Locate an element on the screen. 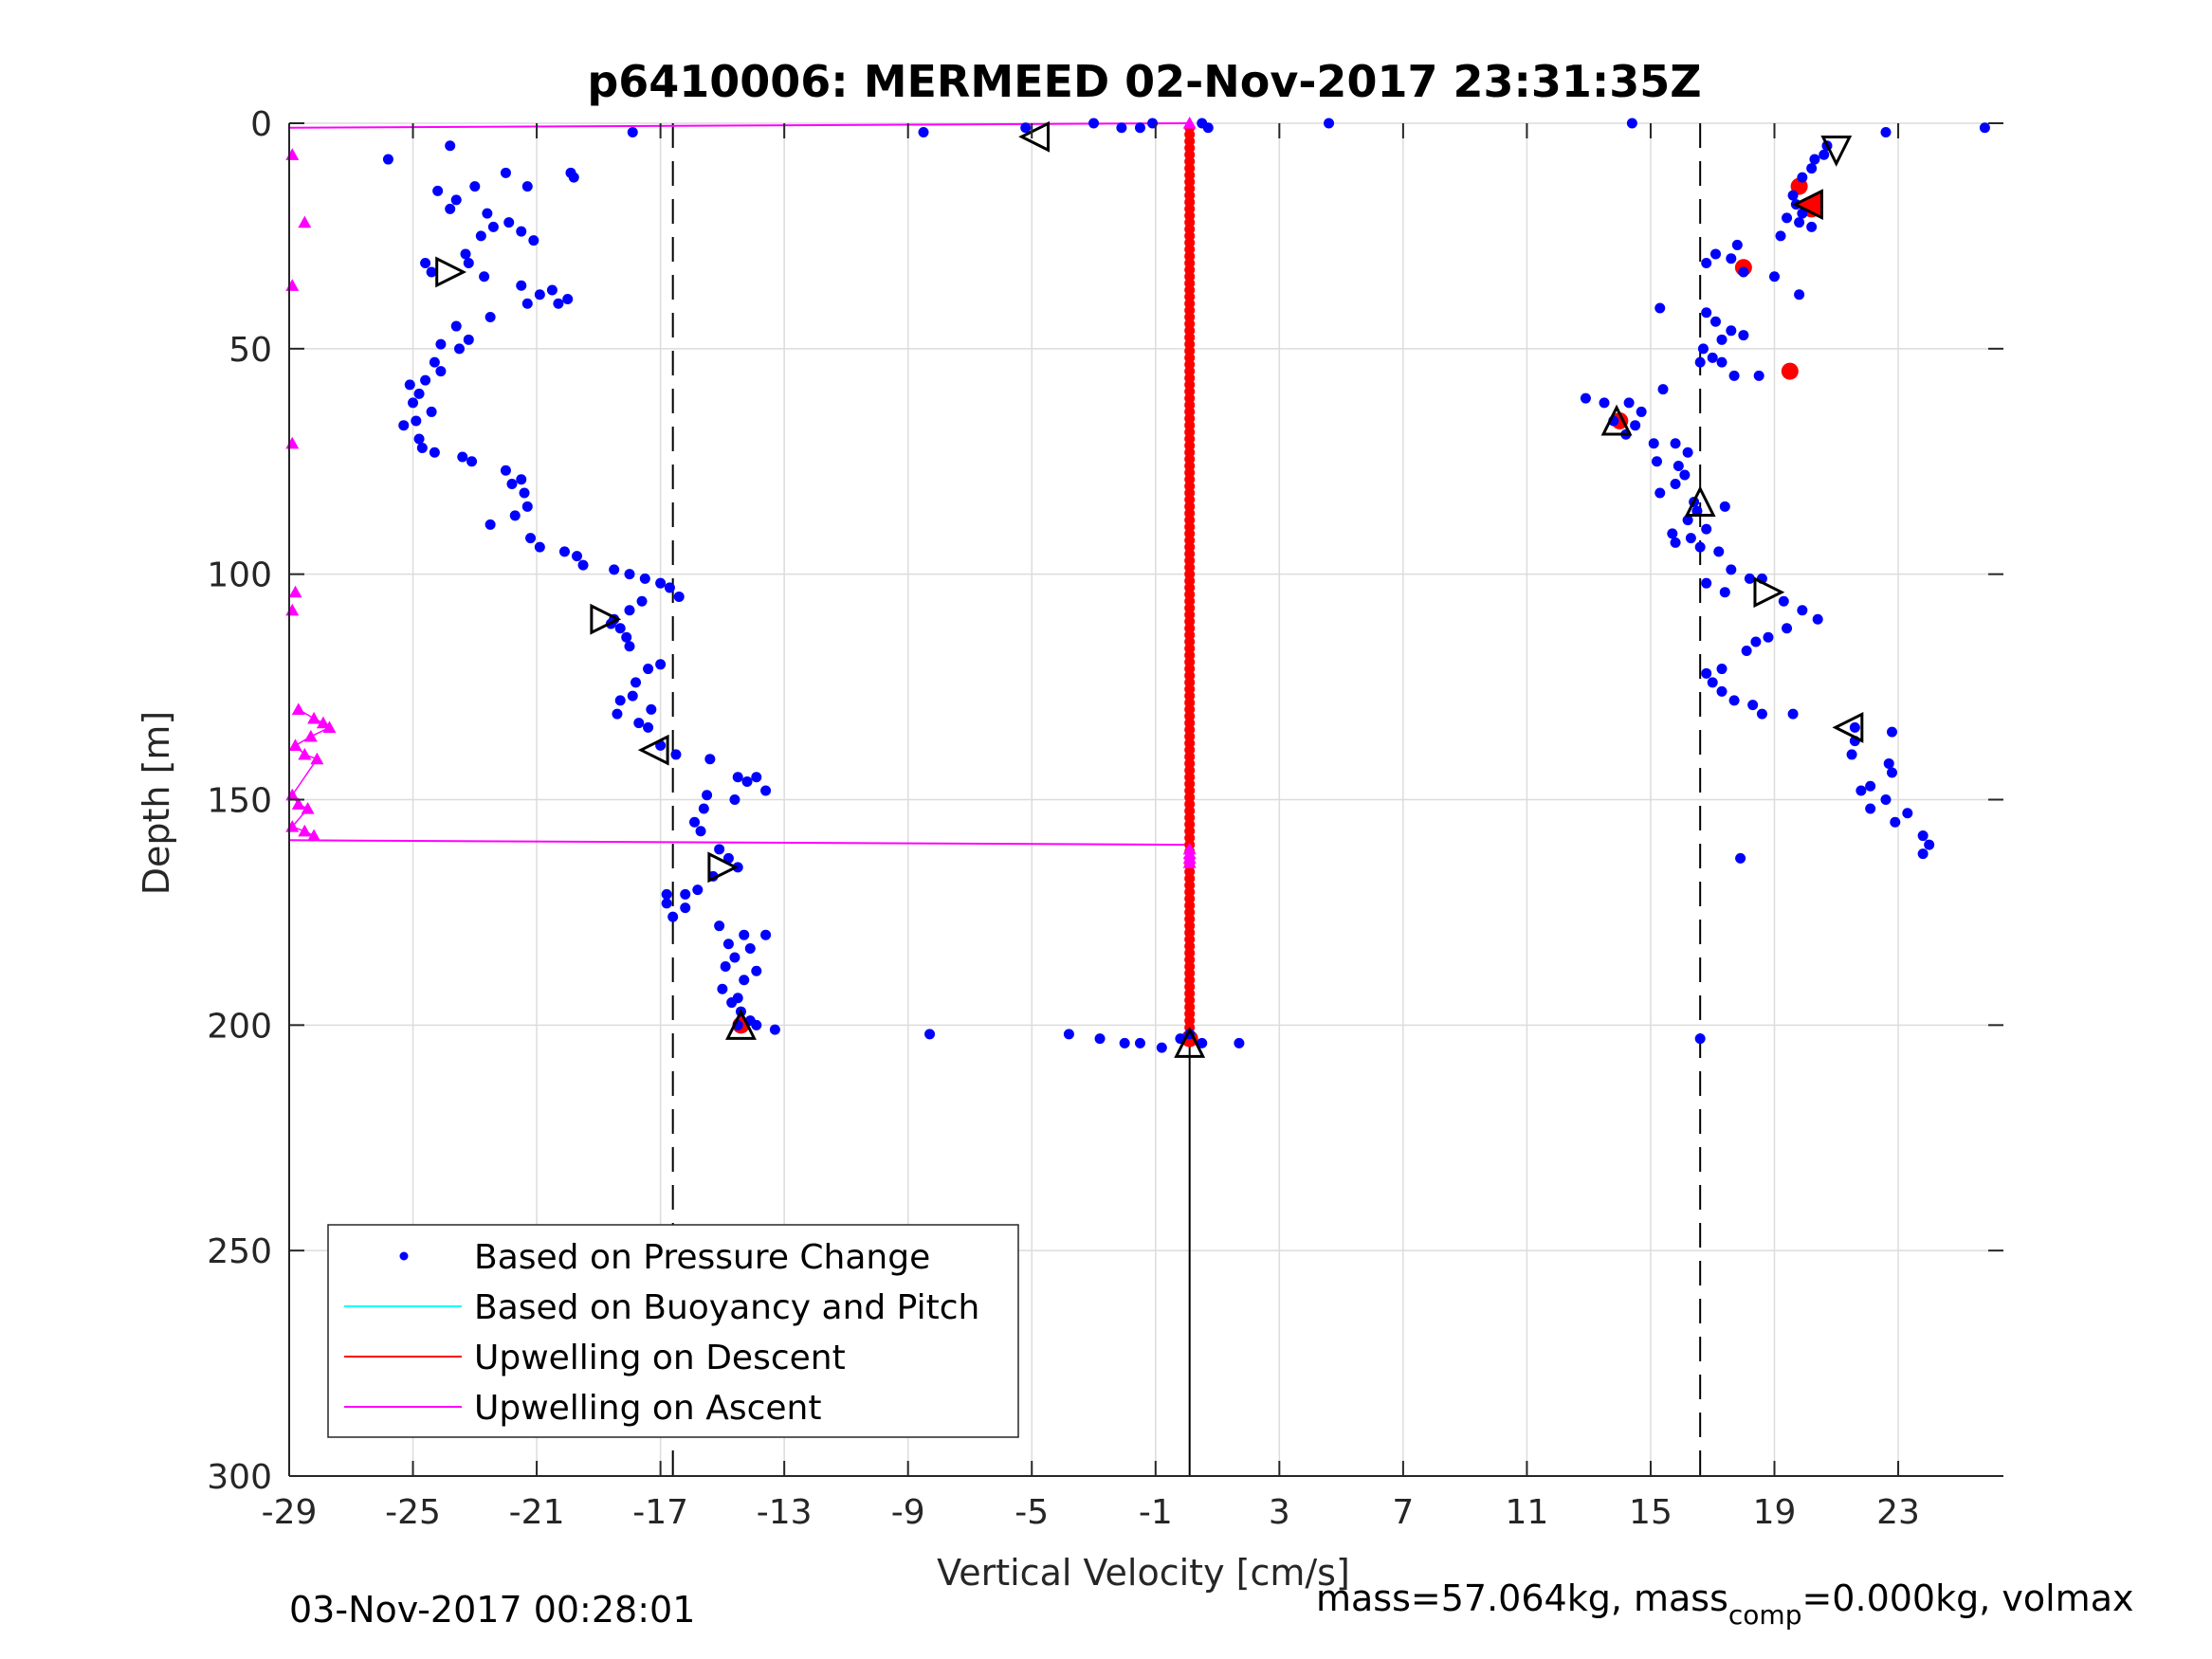  legend-swatch is located at coordinates (404, 1256).